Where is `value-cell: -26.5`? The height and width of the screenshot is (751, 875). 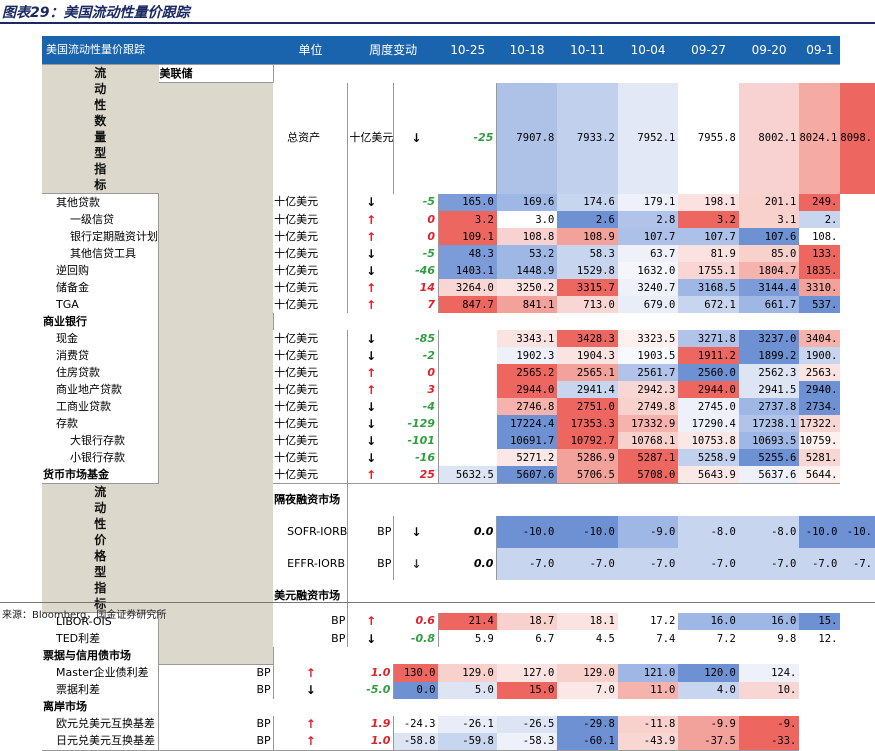 value-cell: -26.5 is located at coordinates (527, 724).